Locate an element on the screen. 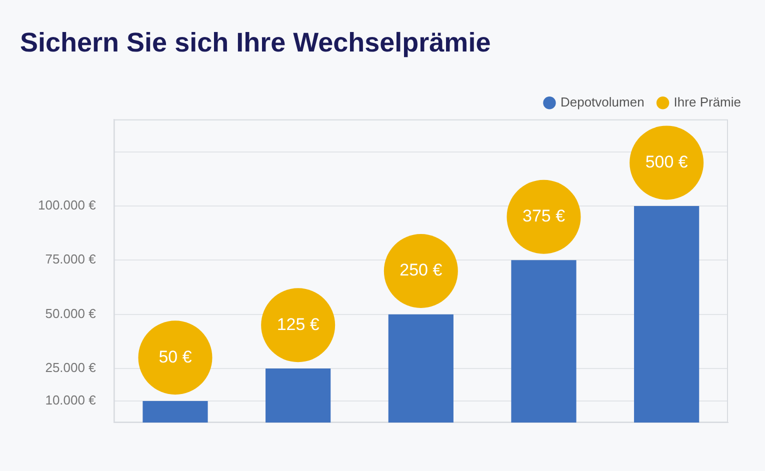 This screenshot has height=471, width=765. data-label: 250 € is located at coordinates (421, 270).